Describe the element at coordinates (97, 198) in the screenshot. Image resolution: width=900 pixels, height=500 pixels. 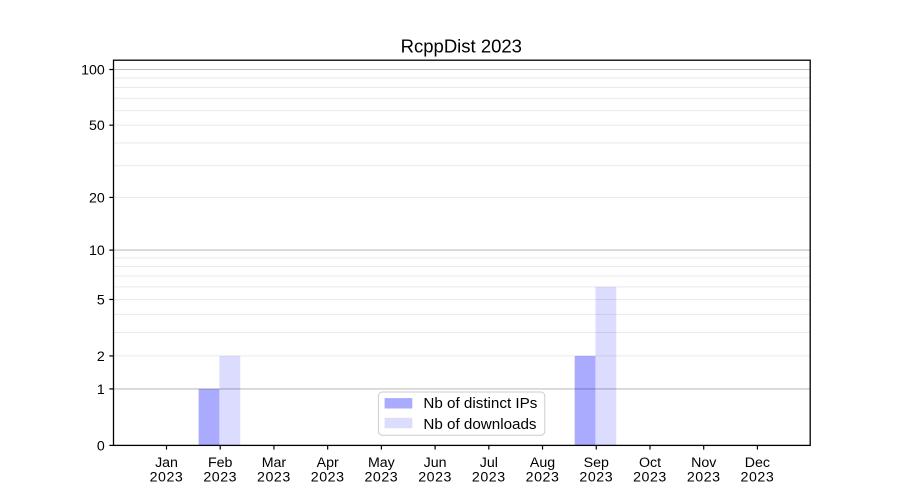
I see `svg-text: 20` at that location.